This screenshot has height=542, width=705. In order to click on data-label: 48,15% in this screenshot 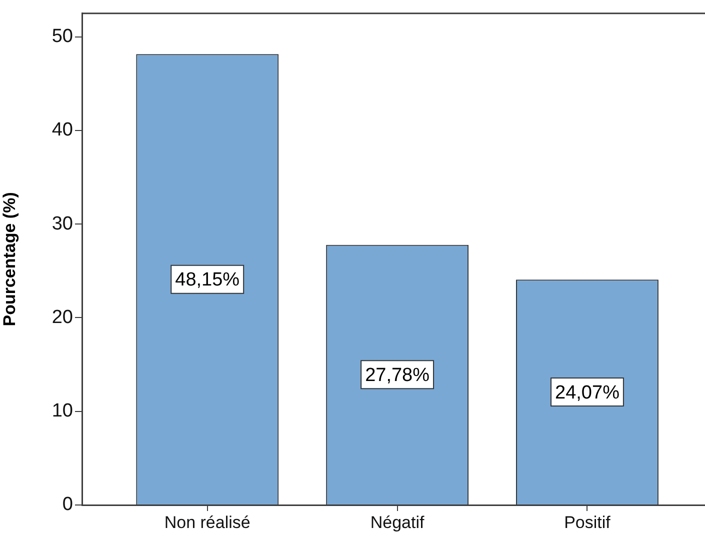, I will do `click(207, 280)`.